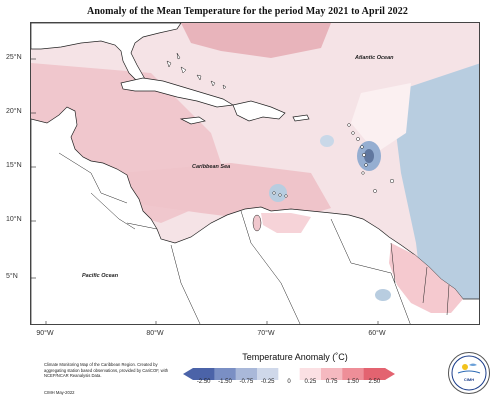 The height and width of the screenshot is (400, 495). Describe the element at coordinates (177, 92) in the screenshot. I see `cuba-land` at that location.